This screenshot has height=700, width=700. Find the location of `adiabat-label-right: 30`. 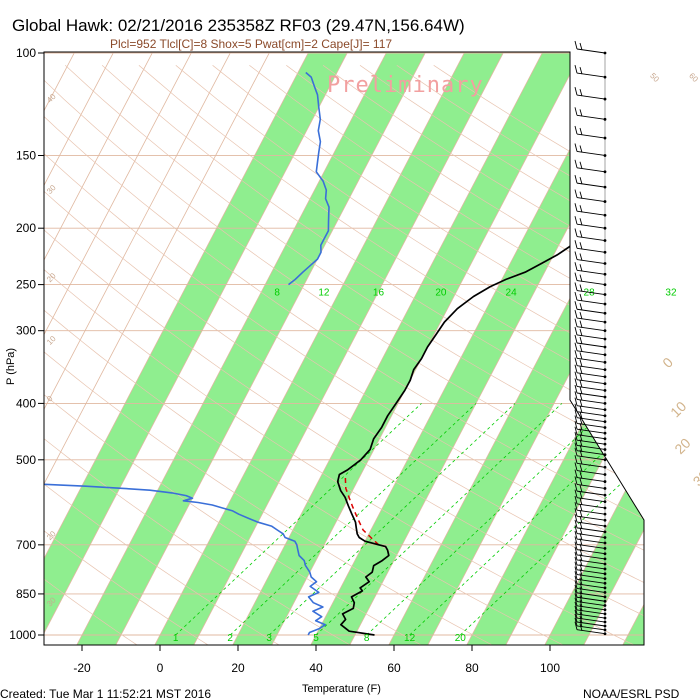

adiabat-label-right: 30 is located at coordinates (695, 478).